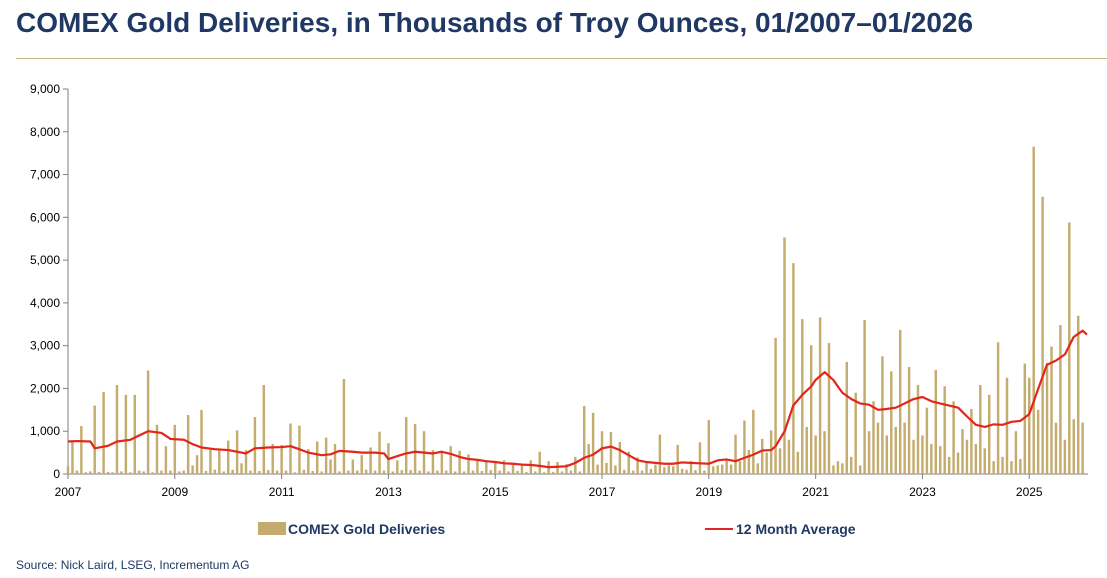  Describe the element at coordinates (45, 431) in the screenshot. I see `y-tick-label: 1,000` at that location.